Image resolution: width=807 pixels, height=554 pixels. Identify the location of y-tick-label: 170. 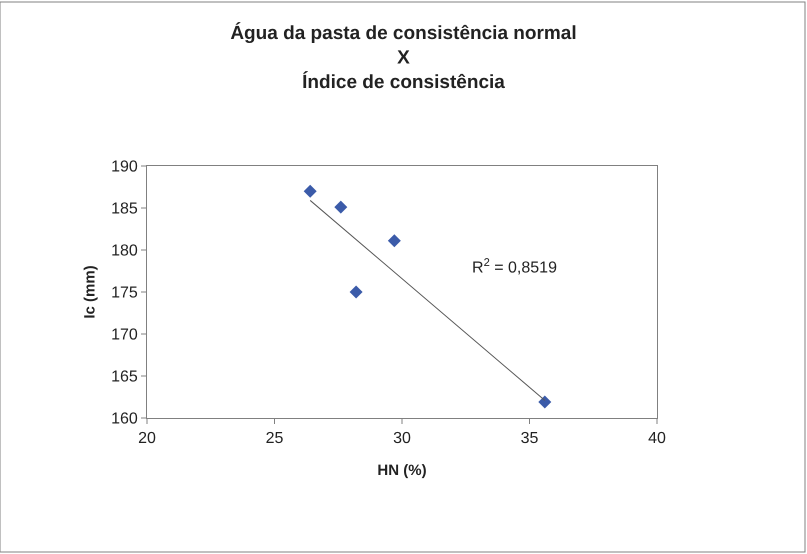
(124, 335).